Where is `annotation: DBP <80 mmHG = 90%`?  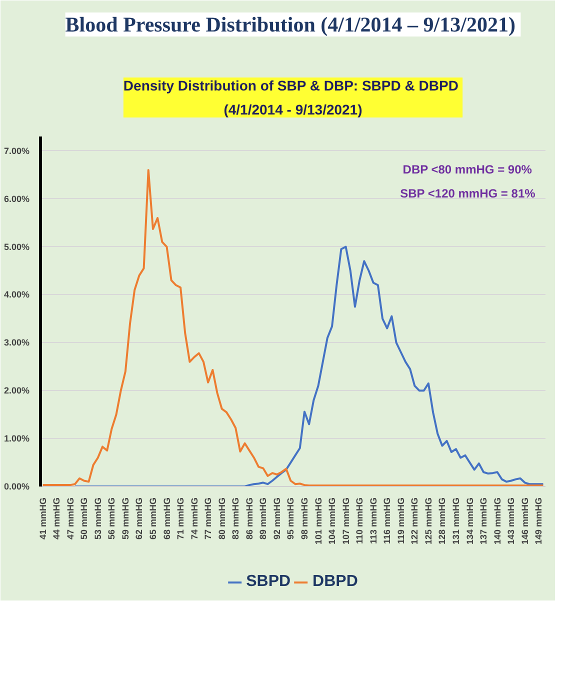 annotation: DBP <80 mmHG = 90% is located at coordinates (467, 169).